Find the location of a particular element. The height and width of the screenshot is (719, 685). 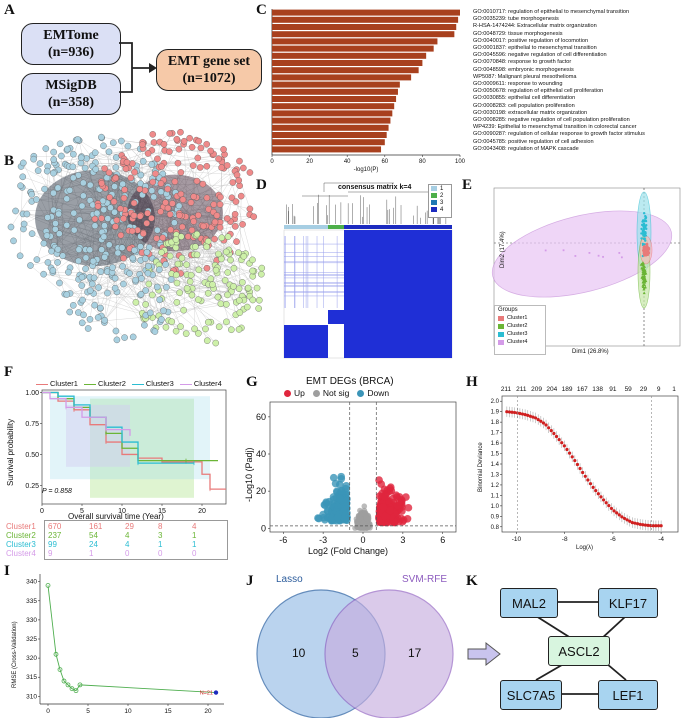

consensus-legend-item: 2 is located at coordinates (440, 195).